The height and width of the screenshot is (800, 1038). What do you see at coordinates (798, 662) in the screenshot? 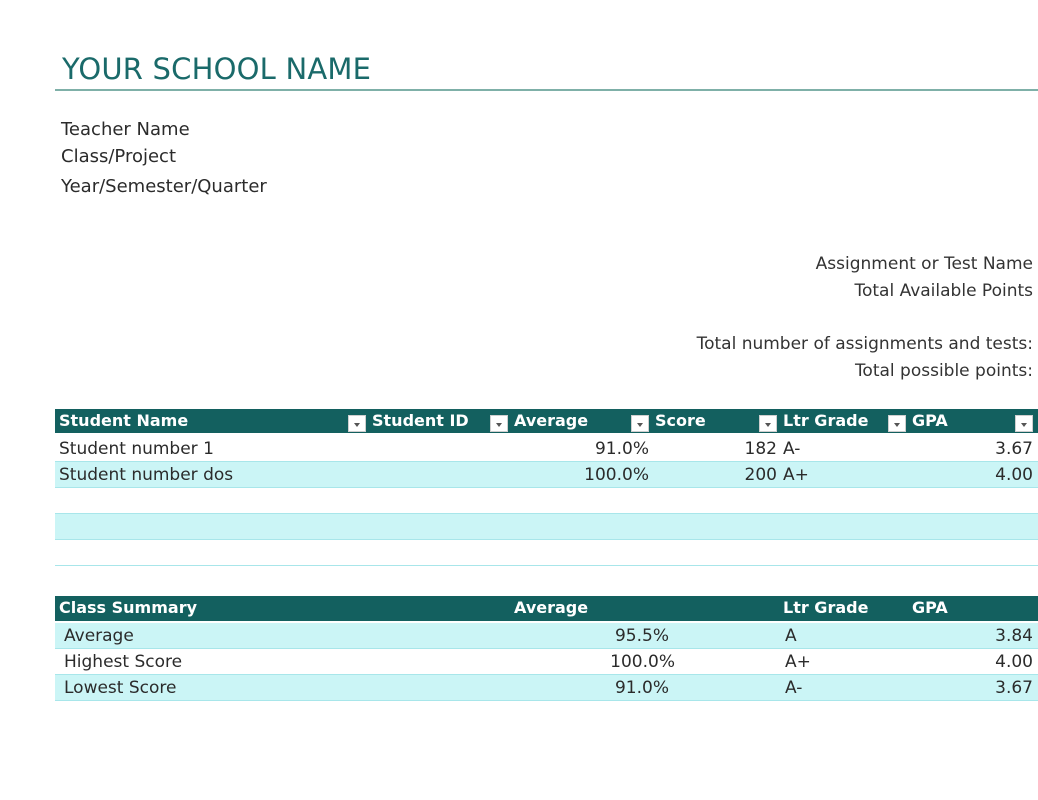
I see `summary-ltr-grade: A+` at bounding box center [798, 662].